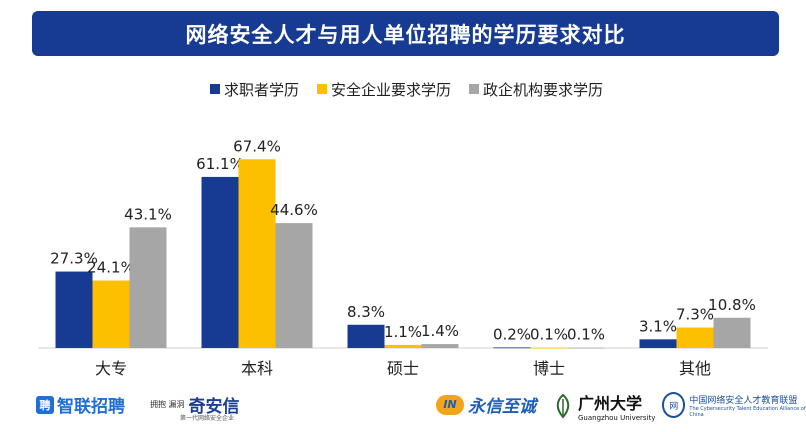  I want to click on bar-其他-求职者学历, so click(658, 343).